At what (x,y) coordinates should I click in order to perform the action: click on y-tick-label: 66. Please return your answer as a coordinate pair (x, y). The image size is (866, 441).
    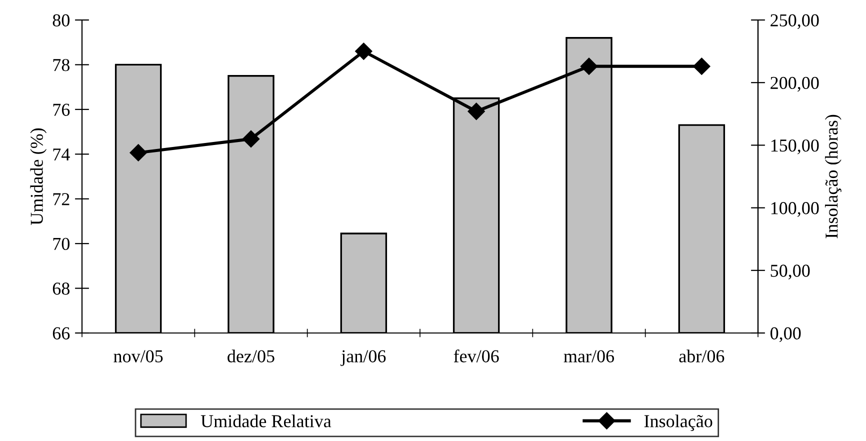
    Looking at the image, I should click on (61, 333).